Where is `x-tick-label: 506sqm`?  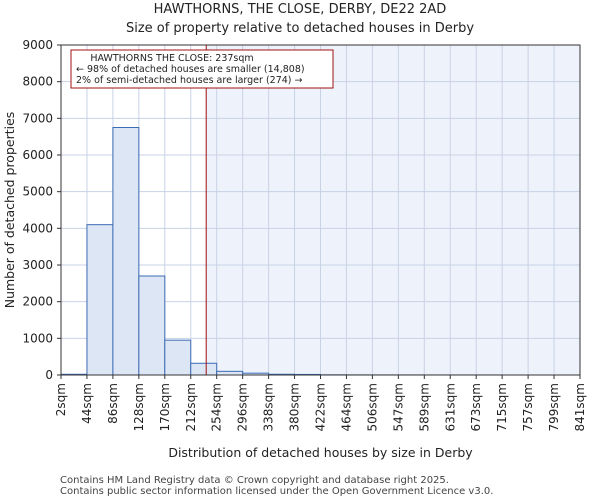
x-tick-label: 506sqm is located at coordinates (372, 407).